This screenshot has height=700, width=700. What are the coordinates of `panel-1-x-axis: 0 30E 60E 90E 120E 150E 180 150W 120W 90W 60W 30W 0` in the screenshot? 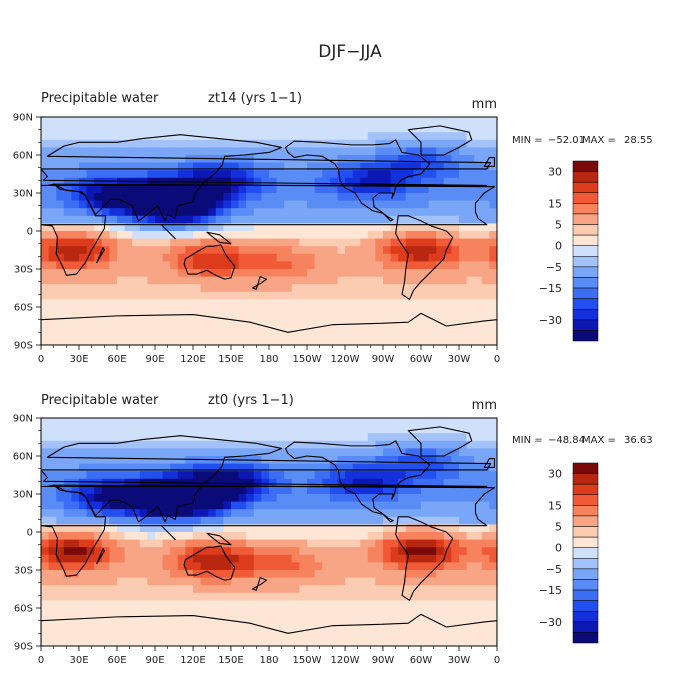 It's located at (269, 355).